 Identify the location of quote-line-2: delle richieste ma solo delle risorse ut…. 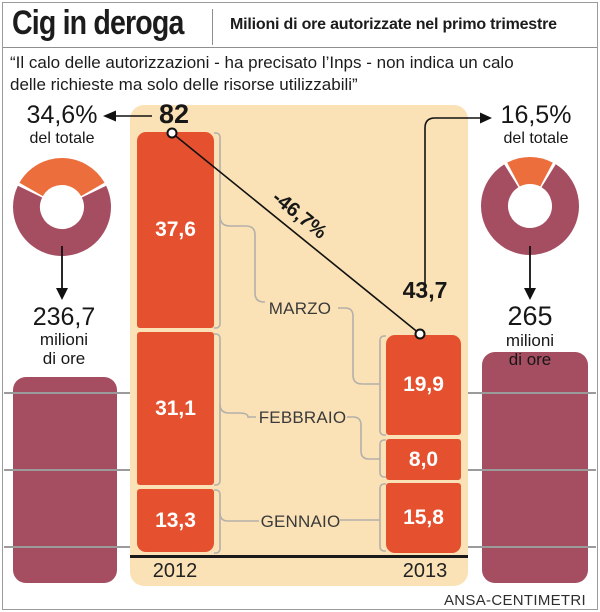
(184, 84).